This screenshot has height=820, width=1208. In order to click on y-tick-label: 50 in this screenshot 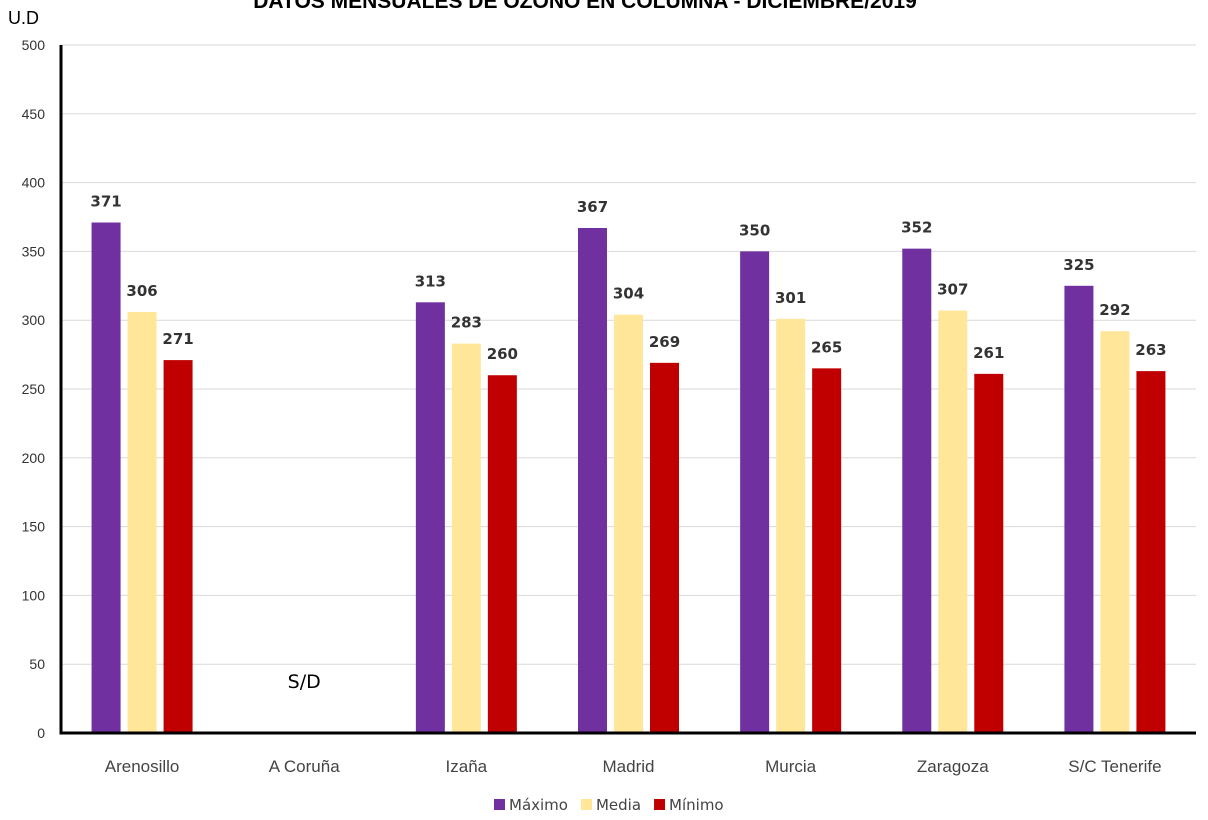, I will do `click(37, 664)`.